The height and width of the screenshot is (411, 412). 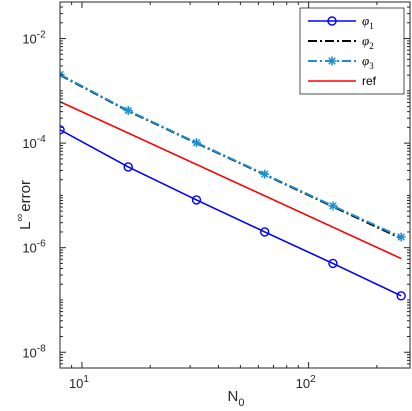 I want to click on legend-label-4: ref, so click(x=369, y=81).